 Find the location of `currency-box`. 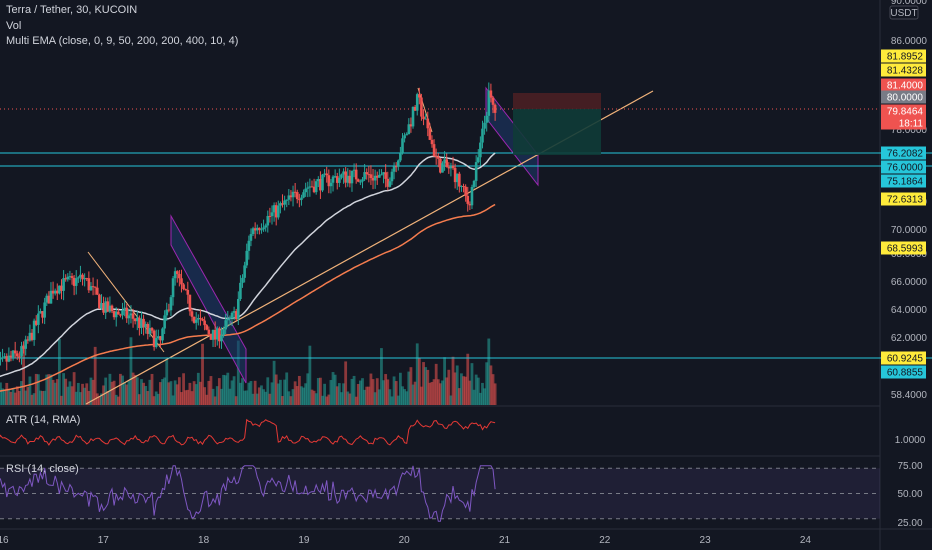

currency-box is located at coordinates (904, 12).